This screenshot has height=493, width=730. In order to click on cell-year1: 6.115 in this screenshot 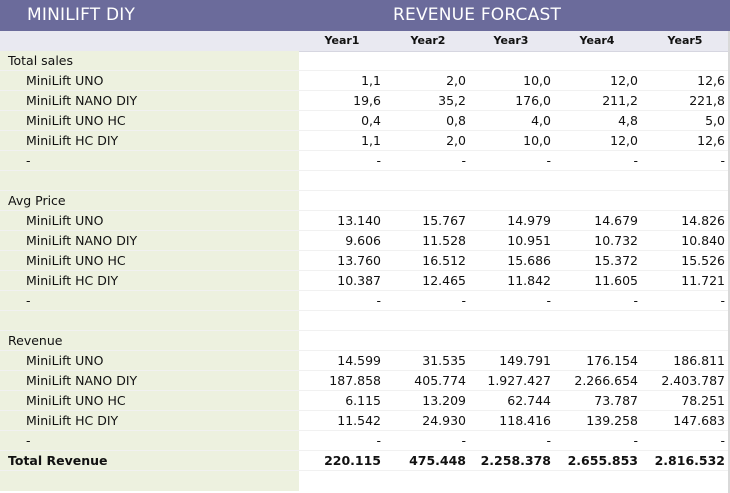, I will do `click(363, 400)`.